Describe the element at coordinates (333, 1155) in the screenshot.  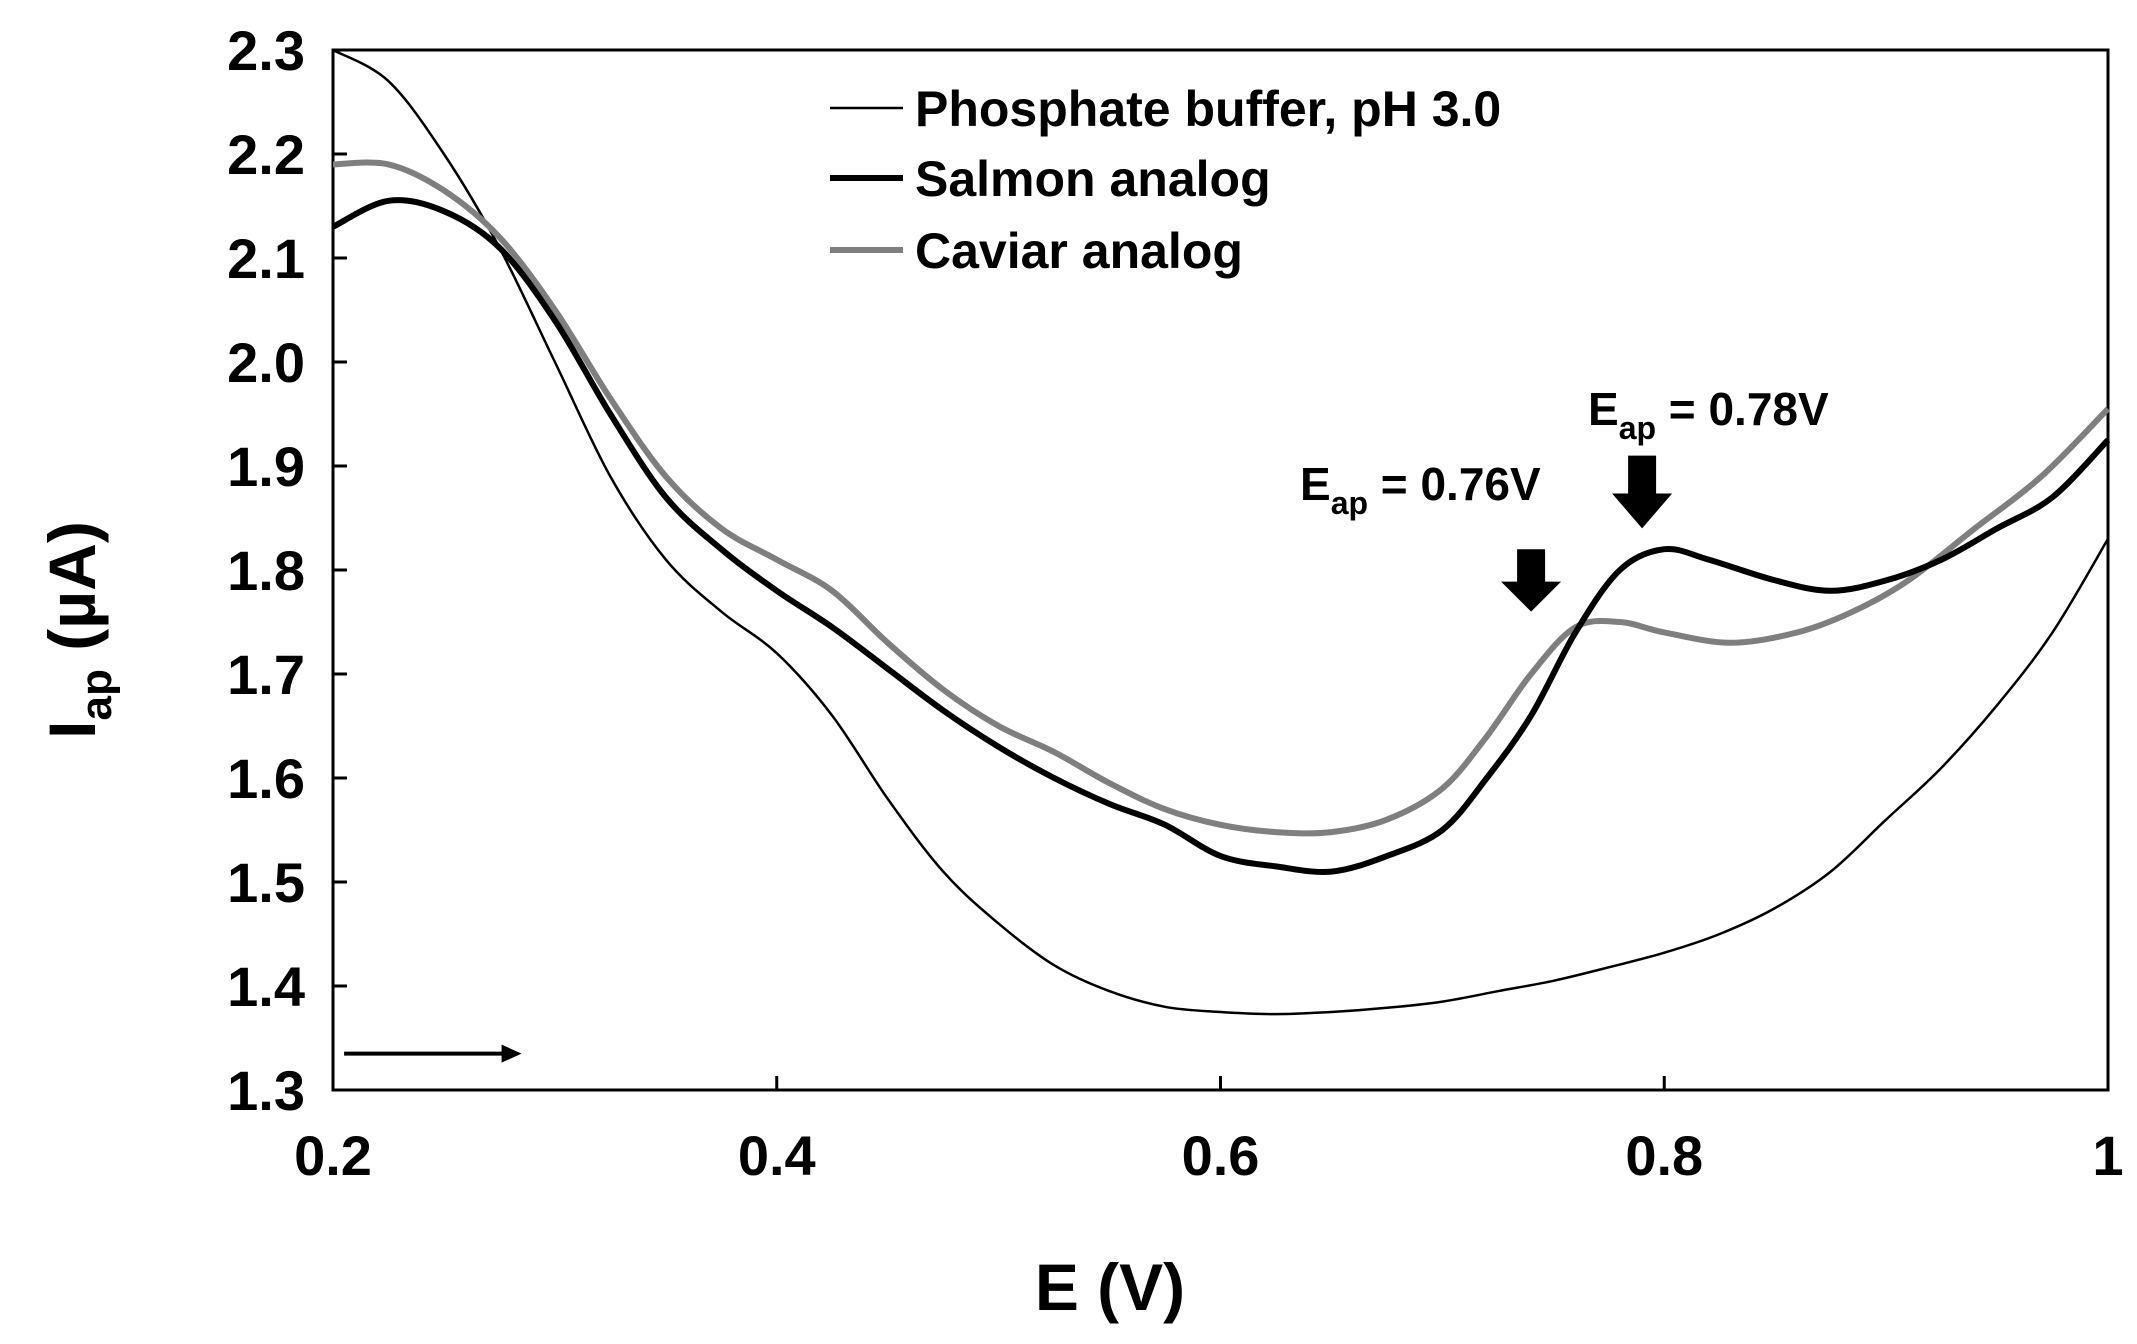
I see `x-tick-label: 0.2` at that location.